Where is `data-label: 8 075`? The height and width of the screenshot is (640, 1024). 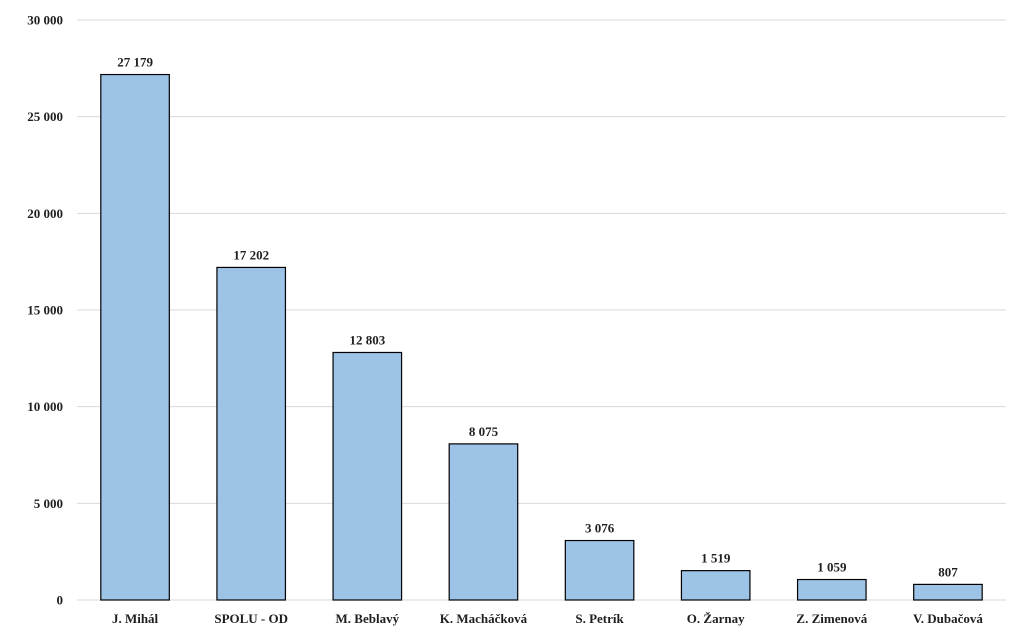
data-label: 8 075 is located at coordinates (484, 431).